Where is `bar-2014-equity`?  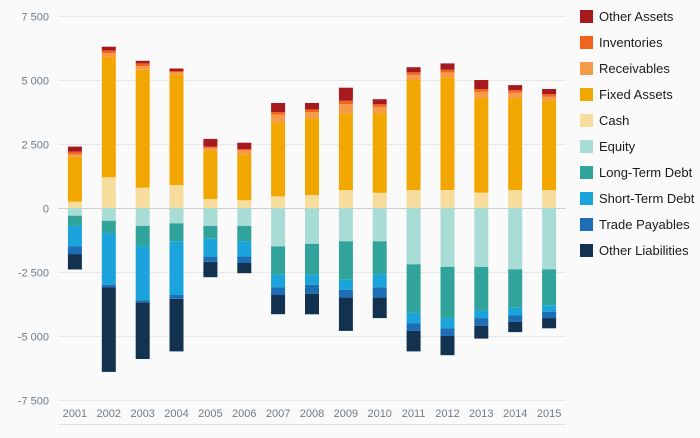
bar-2014-equity is located at coordinates (515, 239).